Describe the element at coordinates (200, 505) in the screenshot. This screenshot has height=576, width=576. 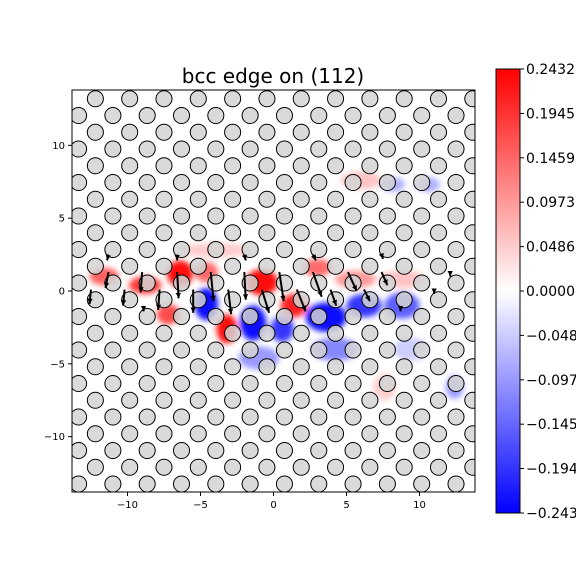
I see `x-tick-label: −5` at that location.